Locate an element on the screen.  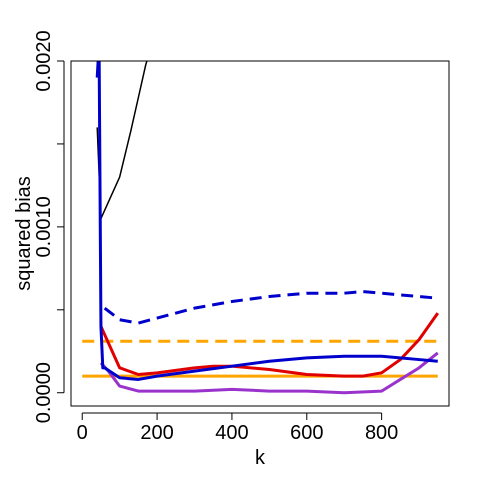
x-axis-label: k is located at coordinates (260, 458).